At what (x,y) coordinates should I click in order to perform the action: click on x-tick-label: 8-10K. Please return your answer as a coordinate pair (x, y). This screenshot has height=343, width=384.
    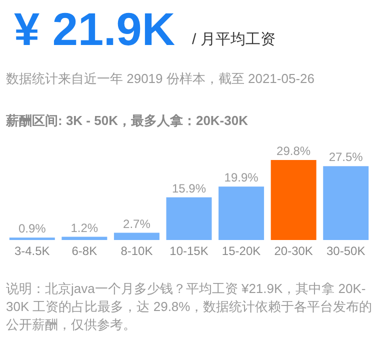
    Looking at the image, I should click on (136, 251).